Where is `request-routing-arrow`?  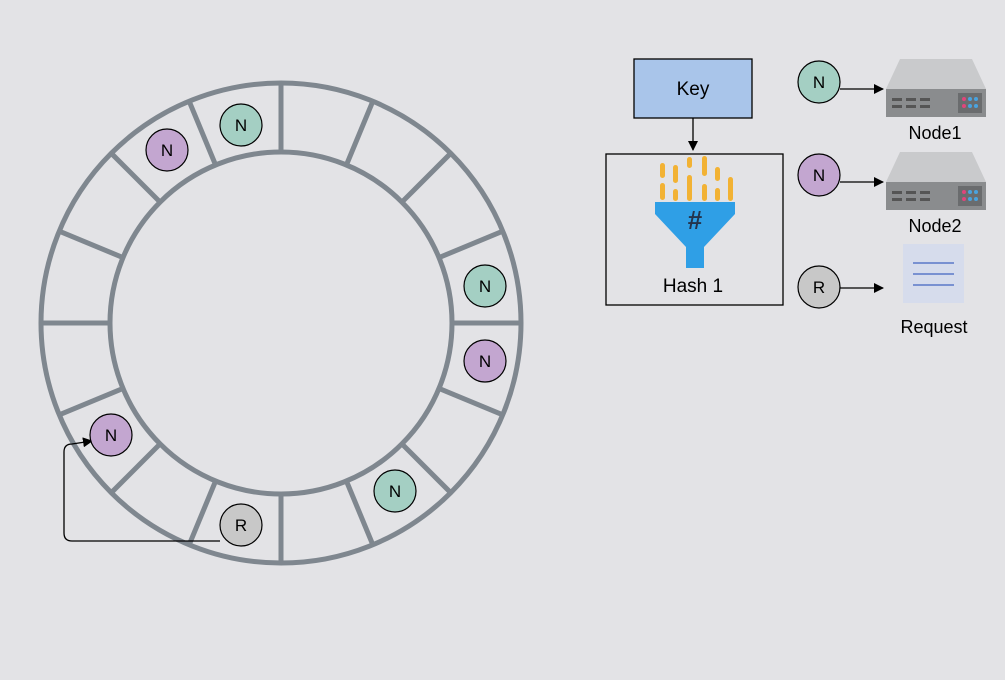
request-routing-arrow is located at coordinates (141, 489).